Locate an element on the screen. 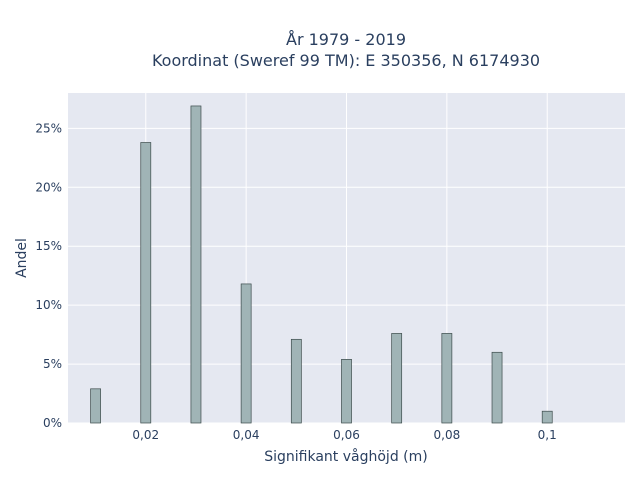 The width and height of the screenshot is (640, 480). y-tick-label: 20% is located at coordinates (48, 187).